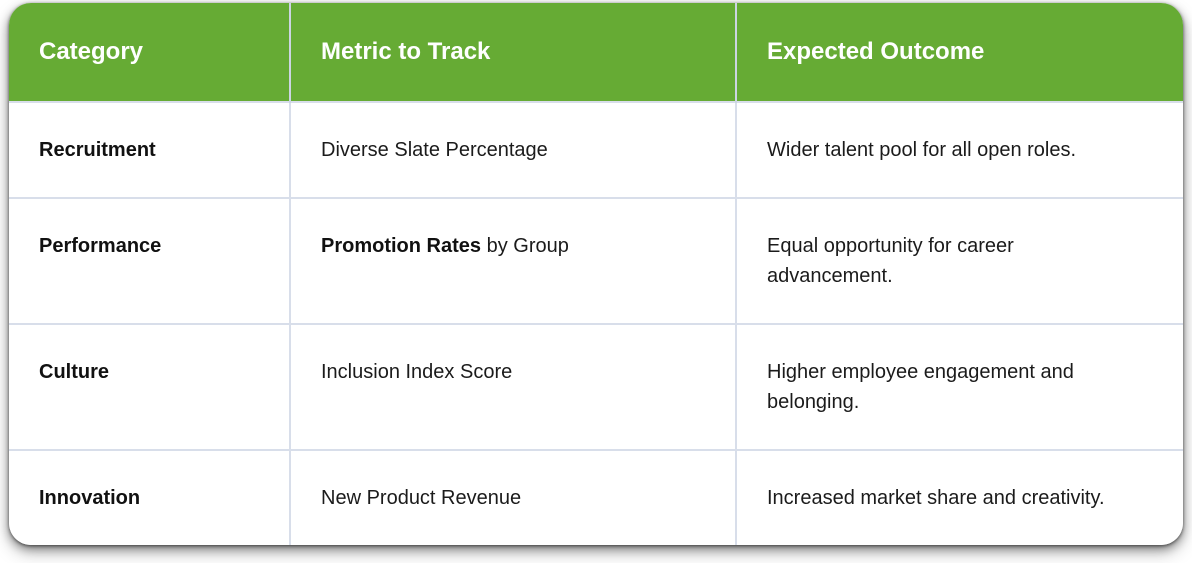 The width and height of the screenshot is (1192, 563). I want to click on header-cell-outcome: Expected Outcome, so click(959, 52).